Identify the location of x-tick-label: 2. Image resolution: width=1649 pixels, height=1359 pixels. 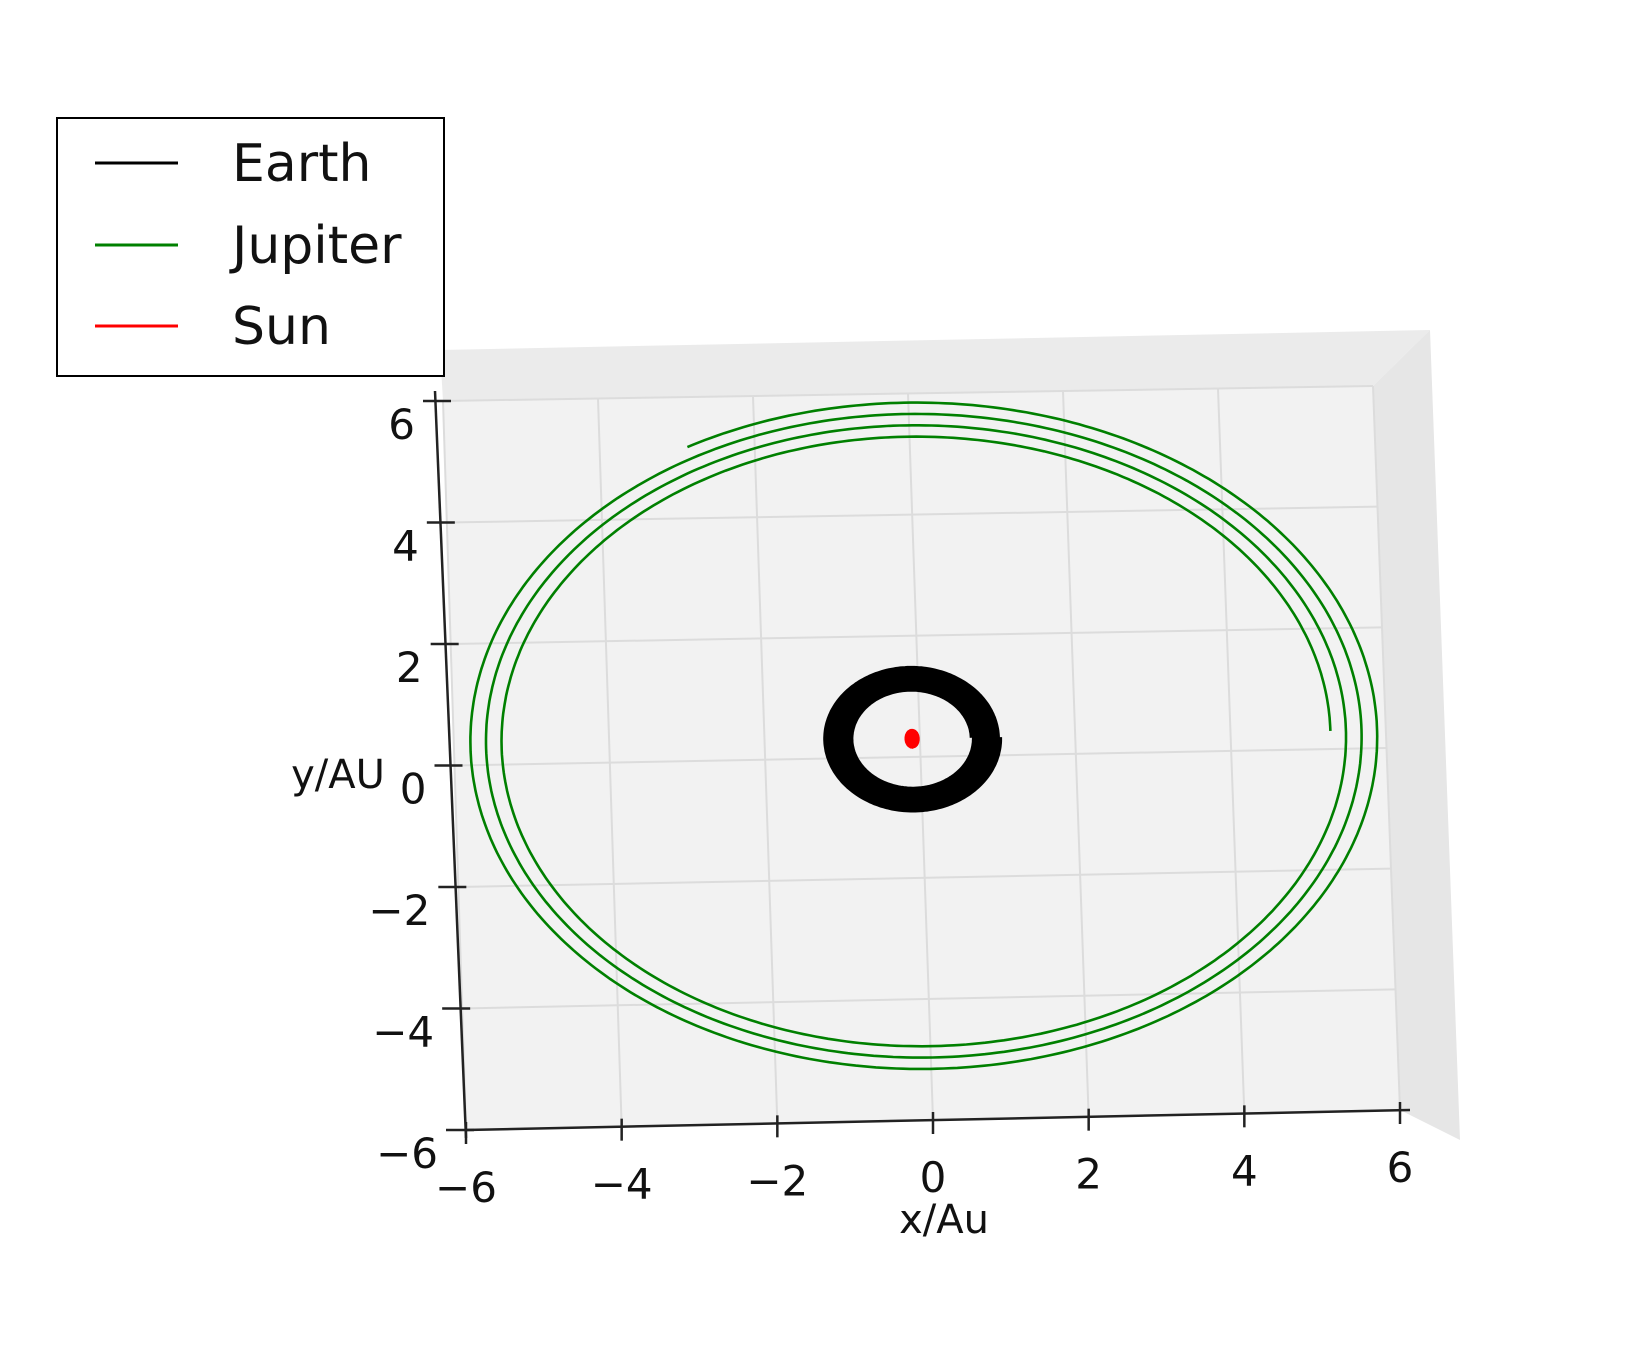
(1088, 1174).